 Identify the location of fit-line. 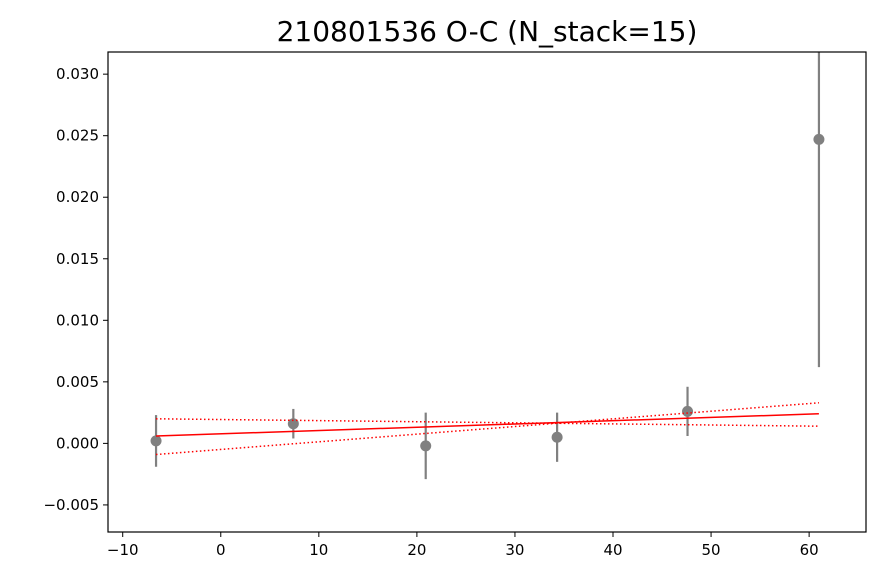
(487, 425).